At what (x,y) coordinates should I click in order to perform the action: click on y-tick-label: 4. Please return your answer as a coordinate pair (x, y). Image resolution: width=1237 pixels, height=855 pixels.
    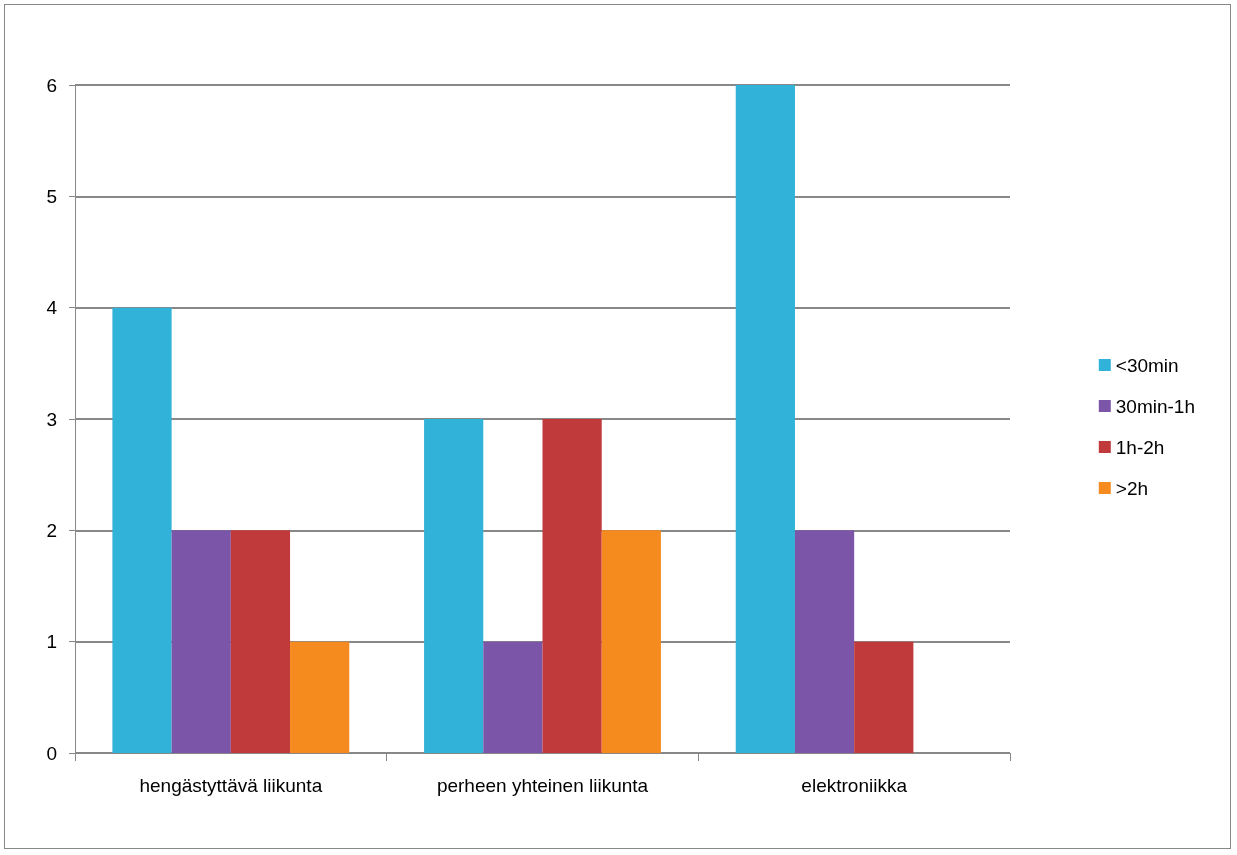
    Looking at the image, I should click on (52, 308).